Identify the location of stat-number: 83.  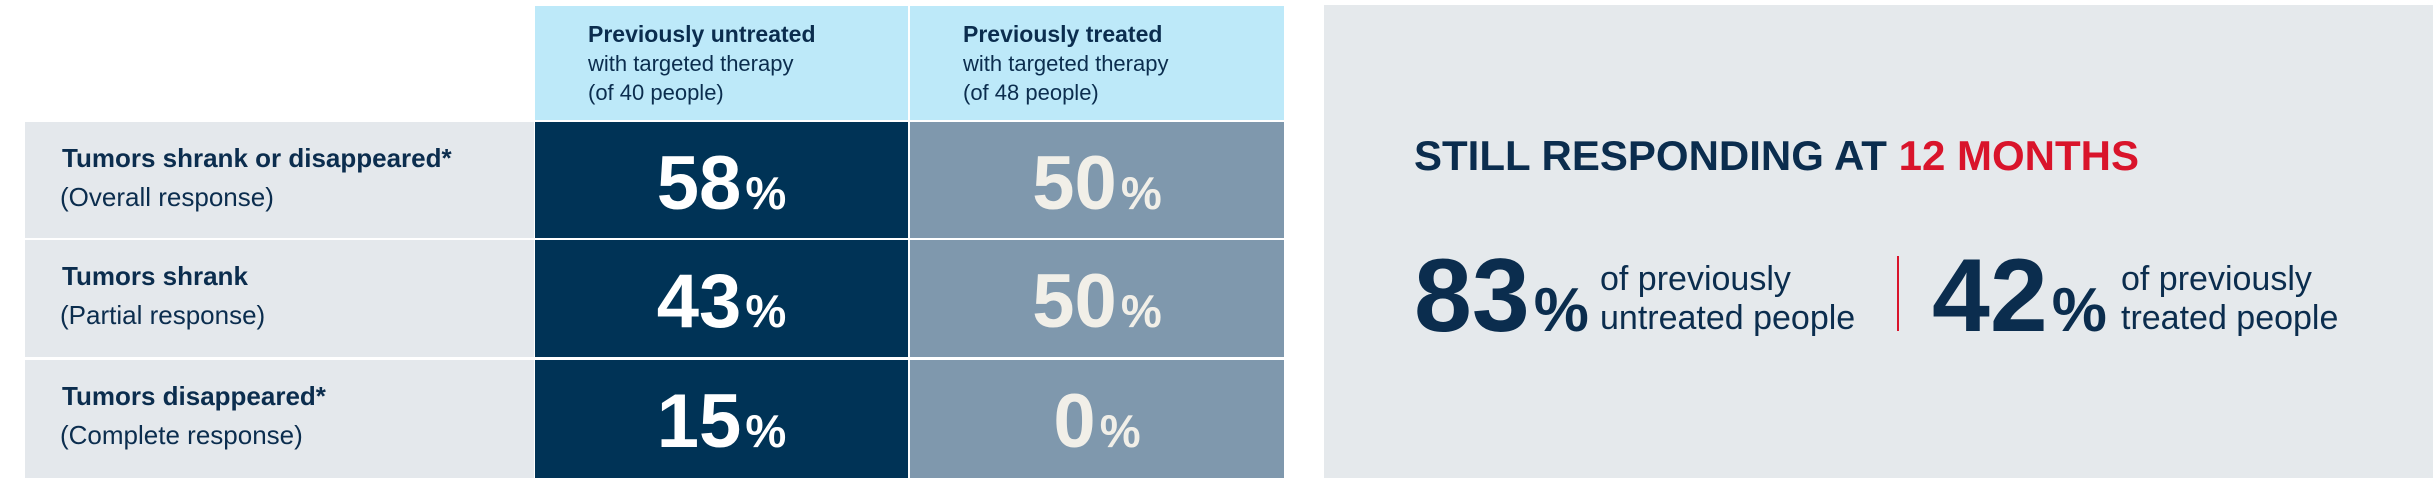
(1472, 296).